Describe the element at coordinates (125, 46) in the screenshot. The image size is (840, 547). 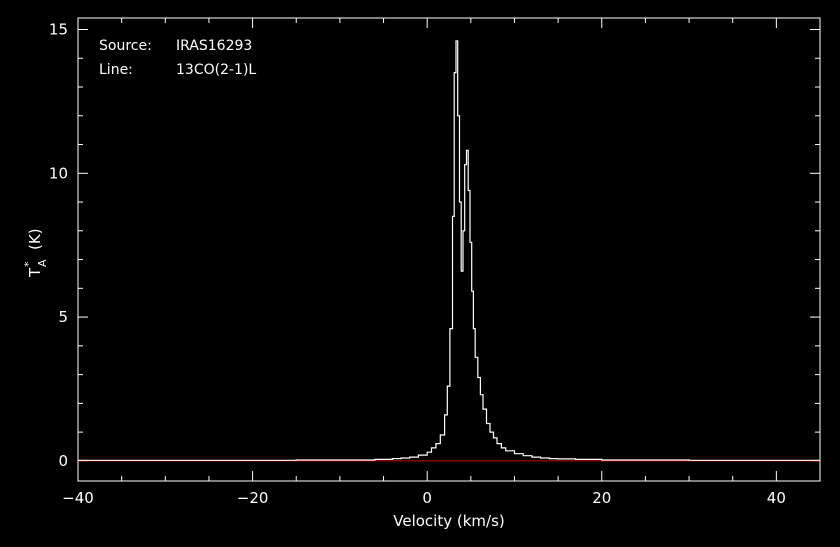
I see `source-label: Source:` at that location.